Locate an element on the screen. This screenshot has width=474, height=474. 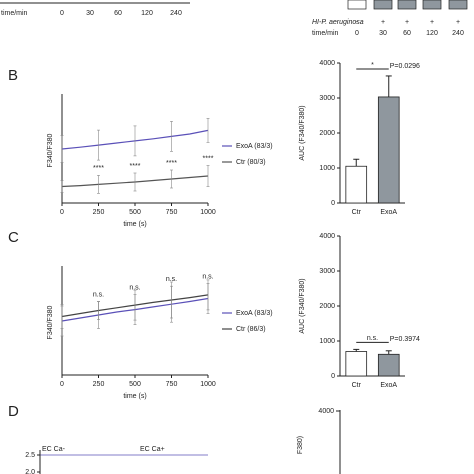
annotation: EC Ca+ is located at coordinates (152, 449).